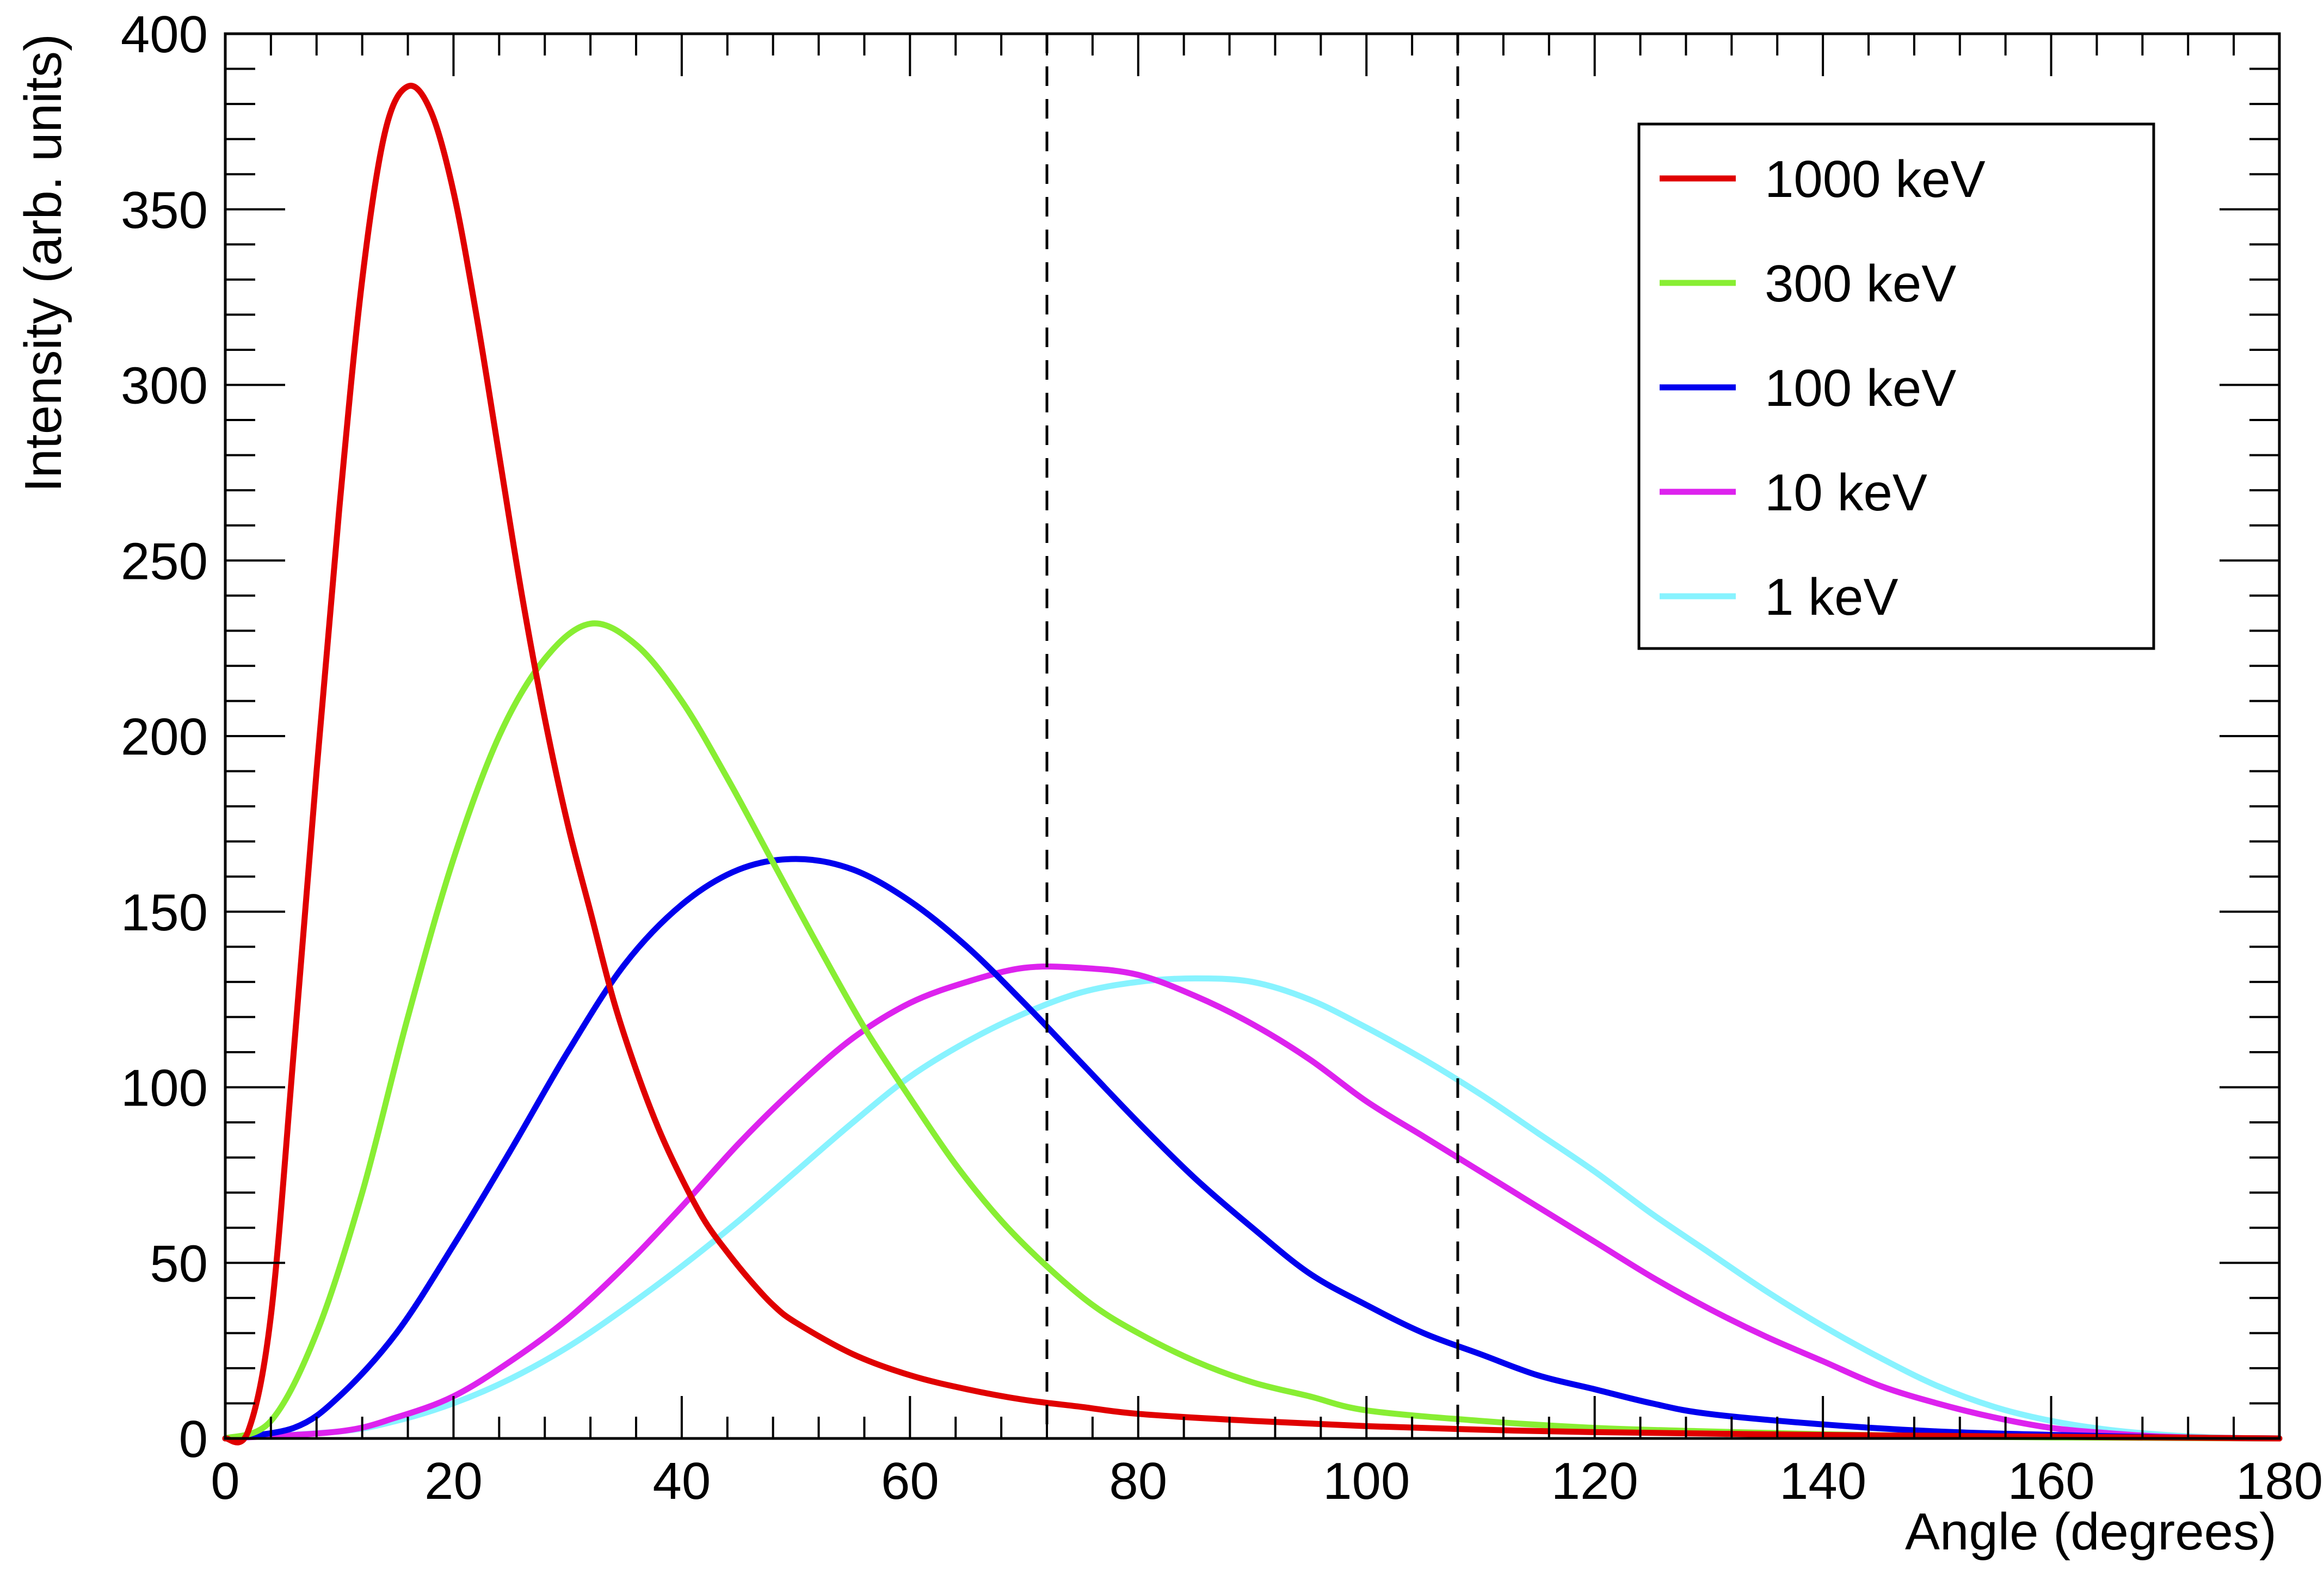 The image size is (2324, 1575). What do you see at coordinates (165, 913) in the screenshot?
I see `y-tick-label: 150` at bounding box center [165, 913].